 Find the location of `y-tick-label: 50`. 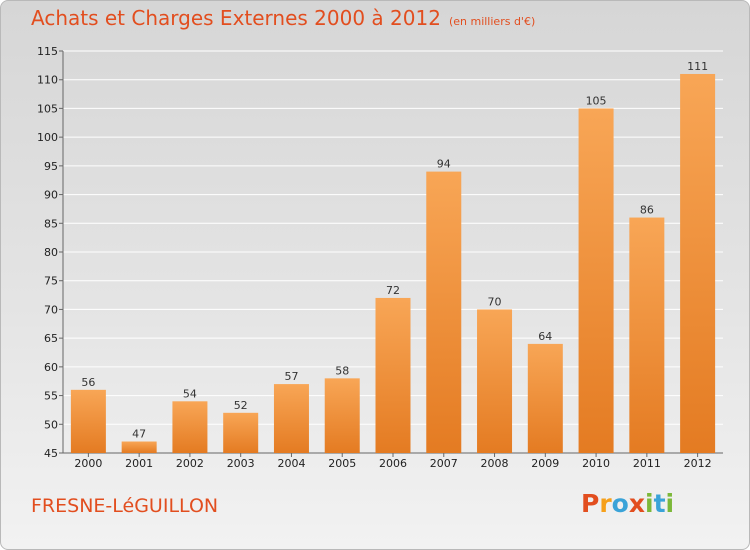

y-tick-label: 50 is located at coordinates (51, 424).